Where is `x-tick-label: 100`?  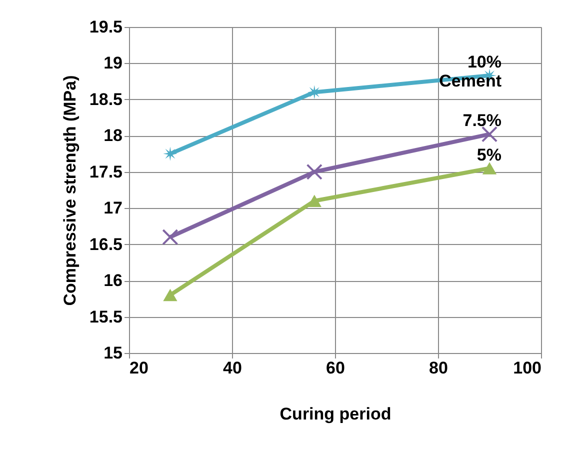 x-tick-label: 100 is located at coordinates (527, 368).